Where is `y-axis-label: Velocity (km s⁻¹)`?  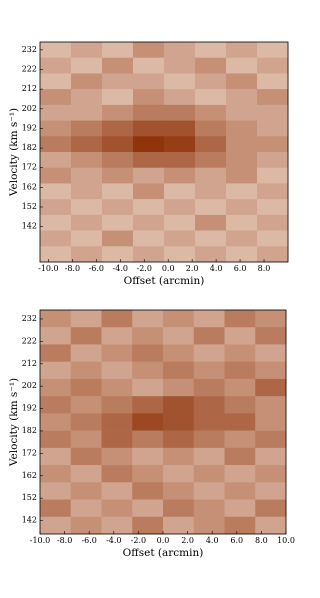
y-axis-label: Velocity (km s⁻¹) is located at coordinates (14, 152).